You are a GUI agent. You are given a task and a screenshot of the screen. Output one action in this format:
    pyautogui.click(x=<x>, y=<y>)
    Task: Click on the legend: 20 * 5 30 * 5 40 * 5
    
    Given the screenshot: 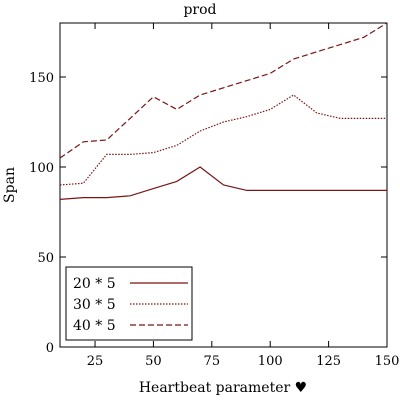 What is the action you would take?
    pyautogui.click(x=129, y=303)
    